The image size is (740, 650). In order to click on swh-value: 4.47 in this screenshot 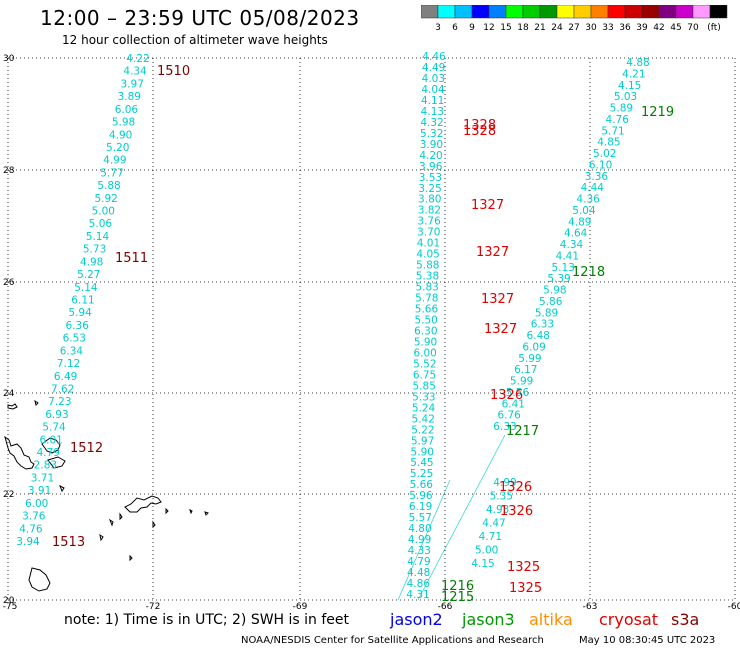, I will do `click(493, 524)`.